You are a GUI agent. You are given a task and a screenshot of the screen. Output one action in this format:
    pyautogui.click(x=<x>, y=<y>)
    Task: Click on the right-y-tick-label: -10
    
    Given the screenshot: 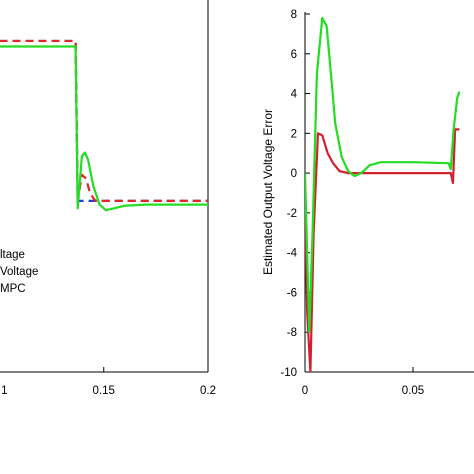 What is the action you would take?
    pyautogui.click(x=288, y=373)
    